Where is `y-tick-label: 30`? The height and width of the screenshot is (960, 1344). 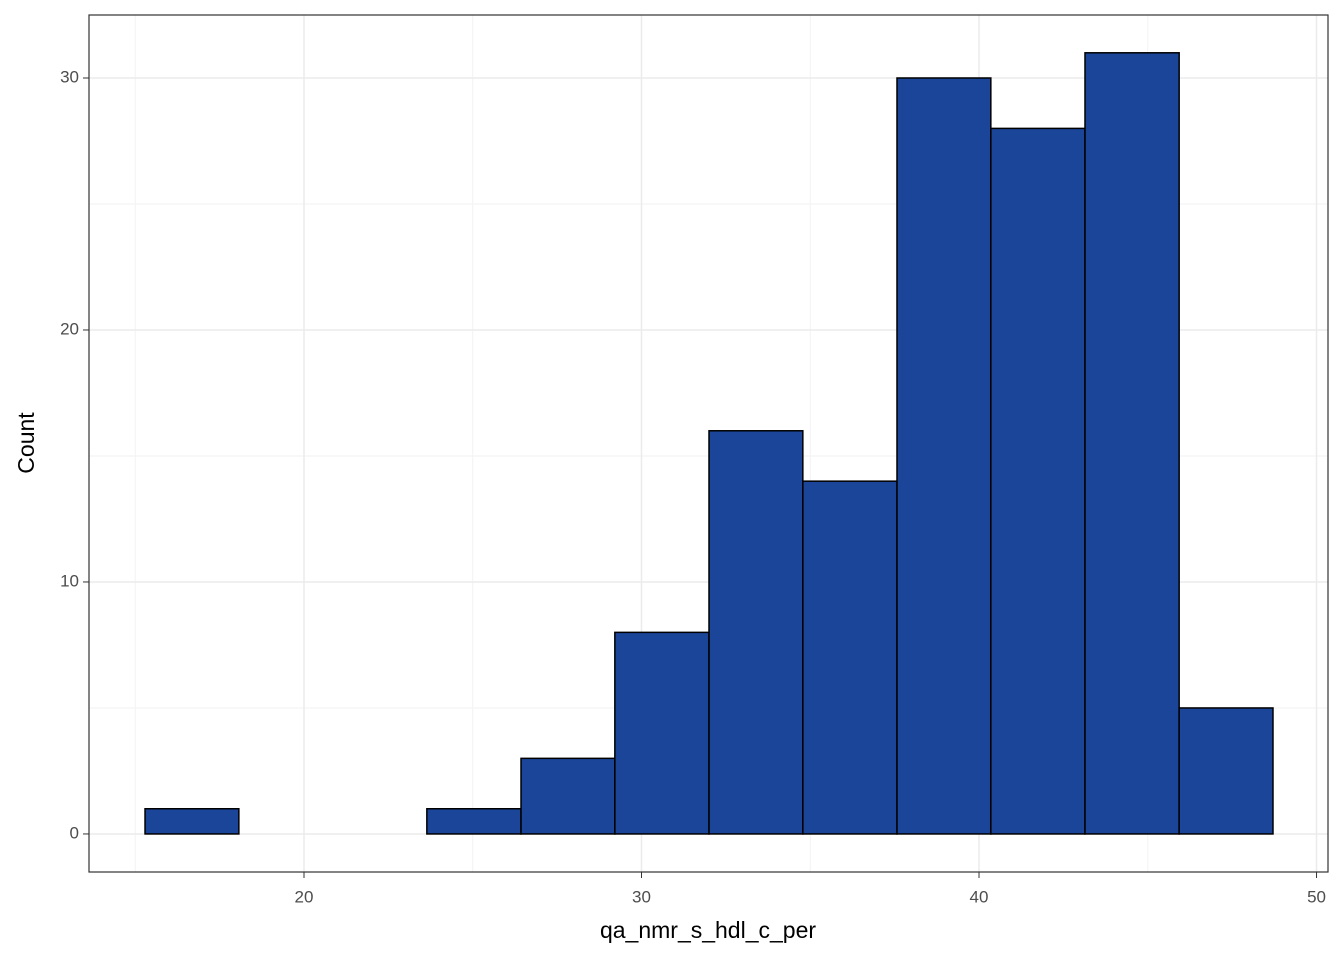
y-tick-label: 30 is located at coordinates (69, 76).